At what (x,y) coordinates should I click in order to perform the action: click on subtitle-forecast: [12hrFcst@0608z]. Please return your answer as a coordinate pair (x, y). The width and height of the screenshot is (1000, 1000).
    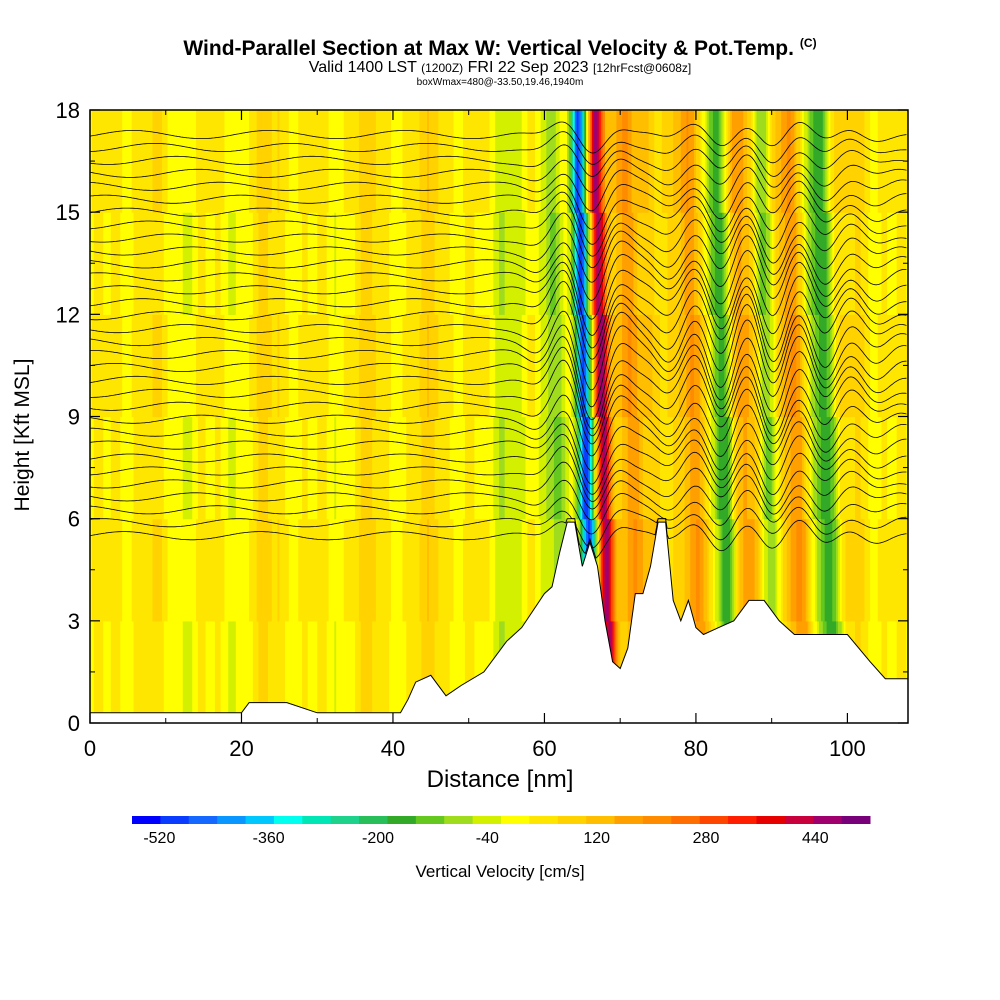
    Looking at the image, I should click on (642, 68).